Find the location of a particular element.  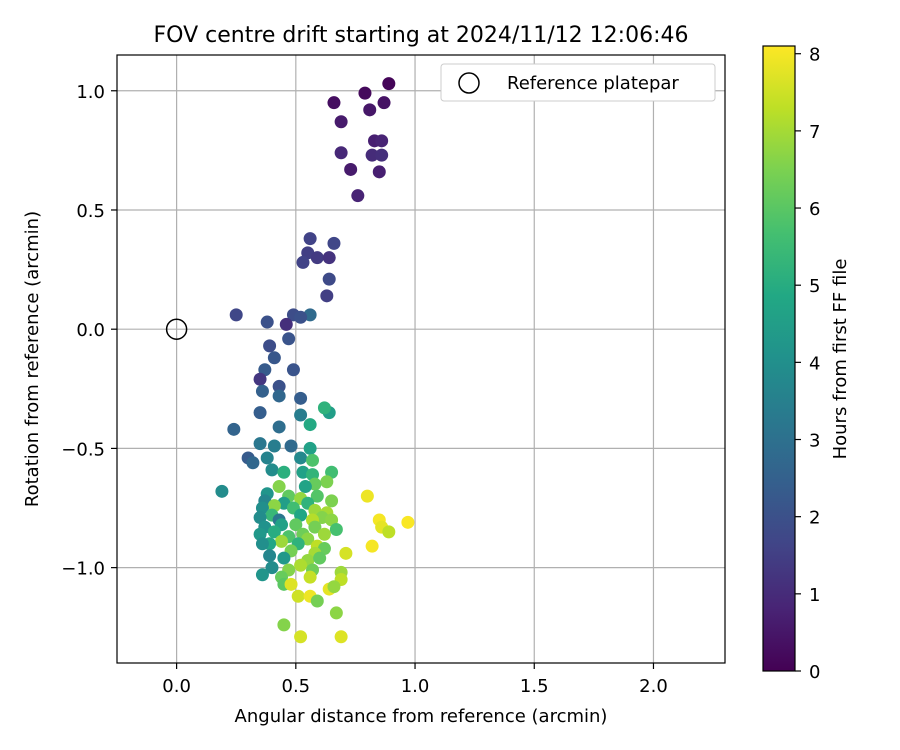

y-tick-label: 0.0 is located at coordinates (90, 330).